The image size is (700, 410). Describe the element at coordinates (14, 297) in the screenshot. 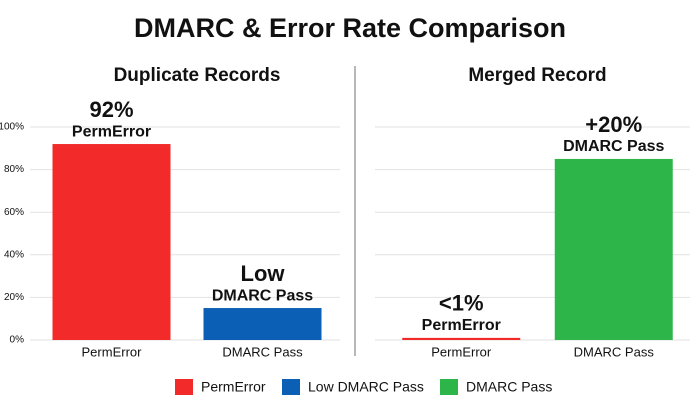

I see `y-tick-label: 20%` at that location.